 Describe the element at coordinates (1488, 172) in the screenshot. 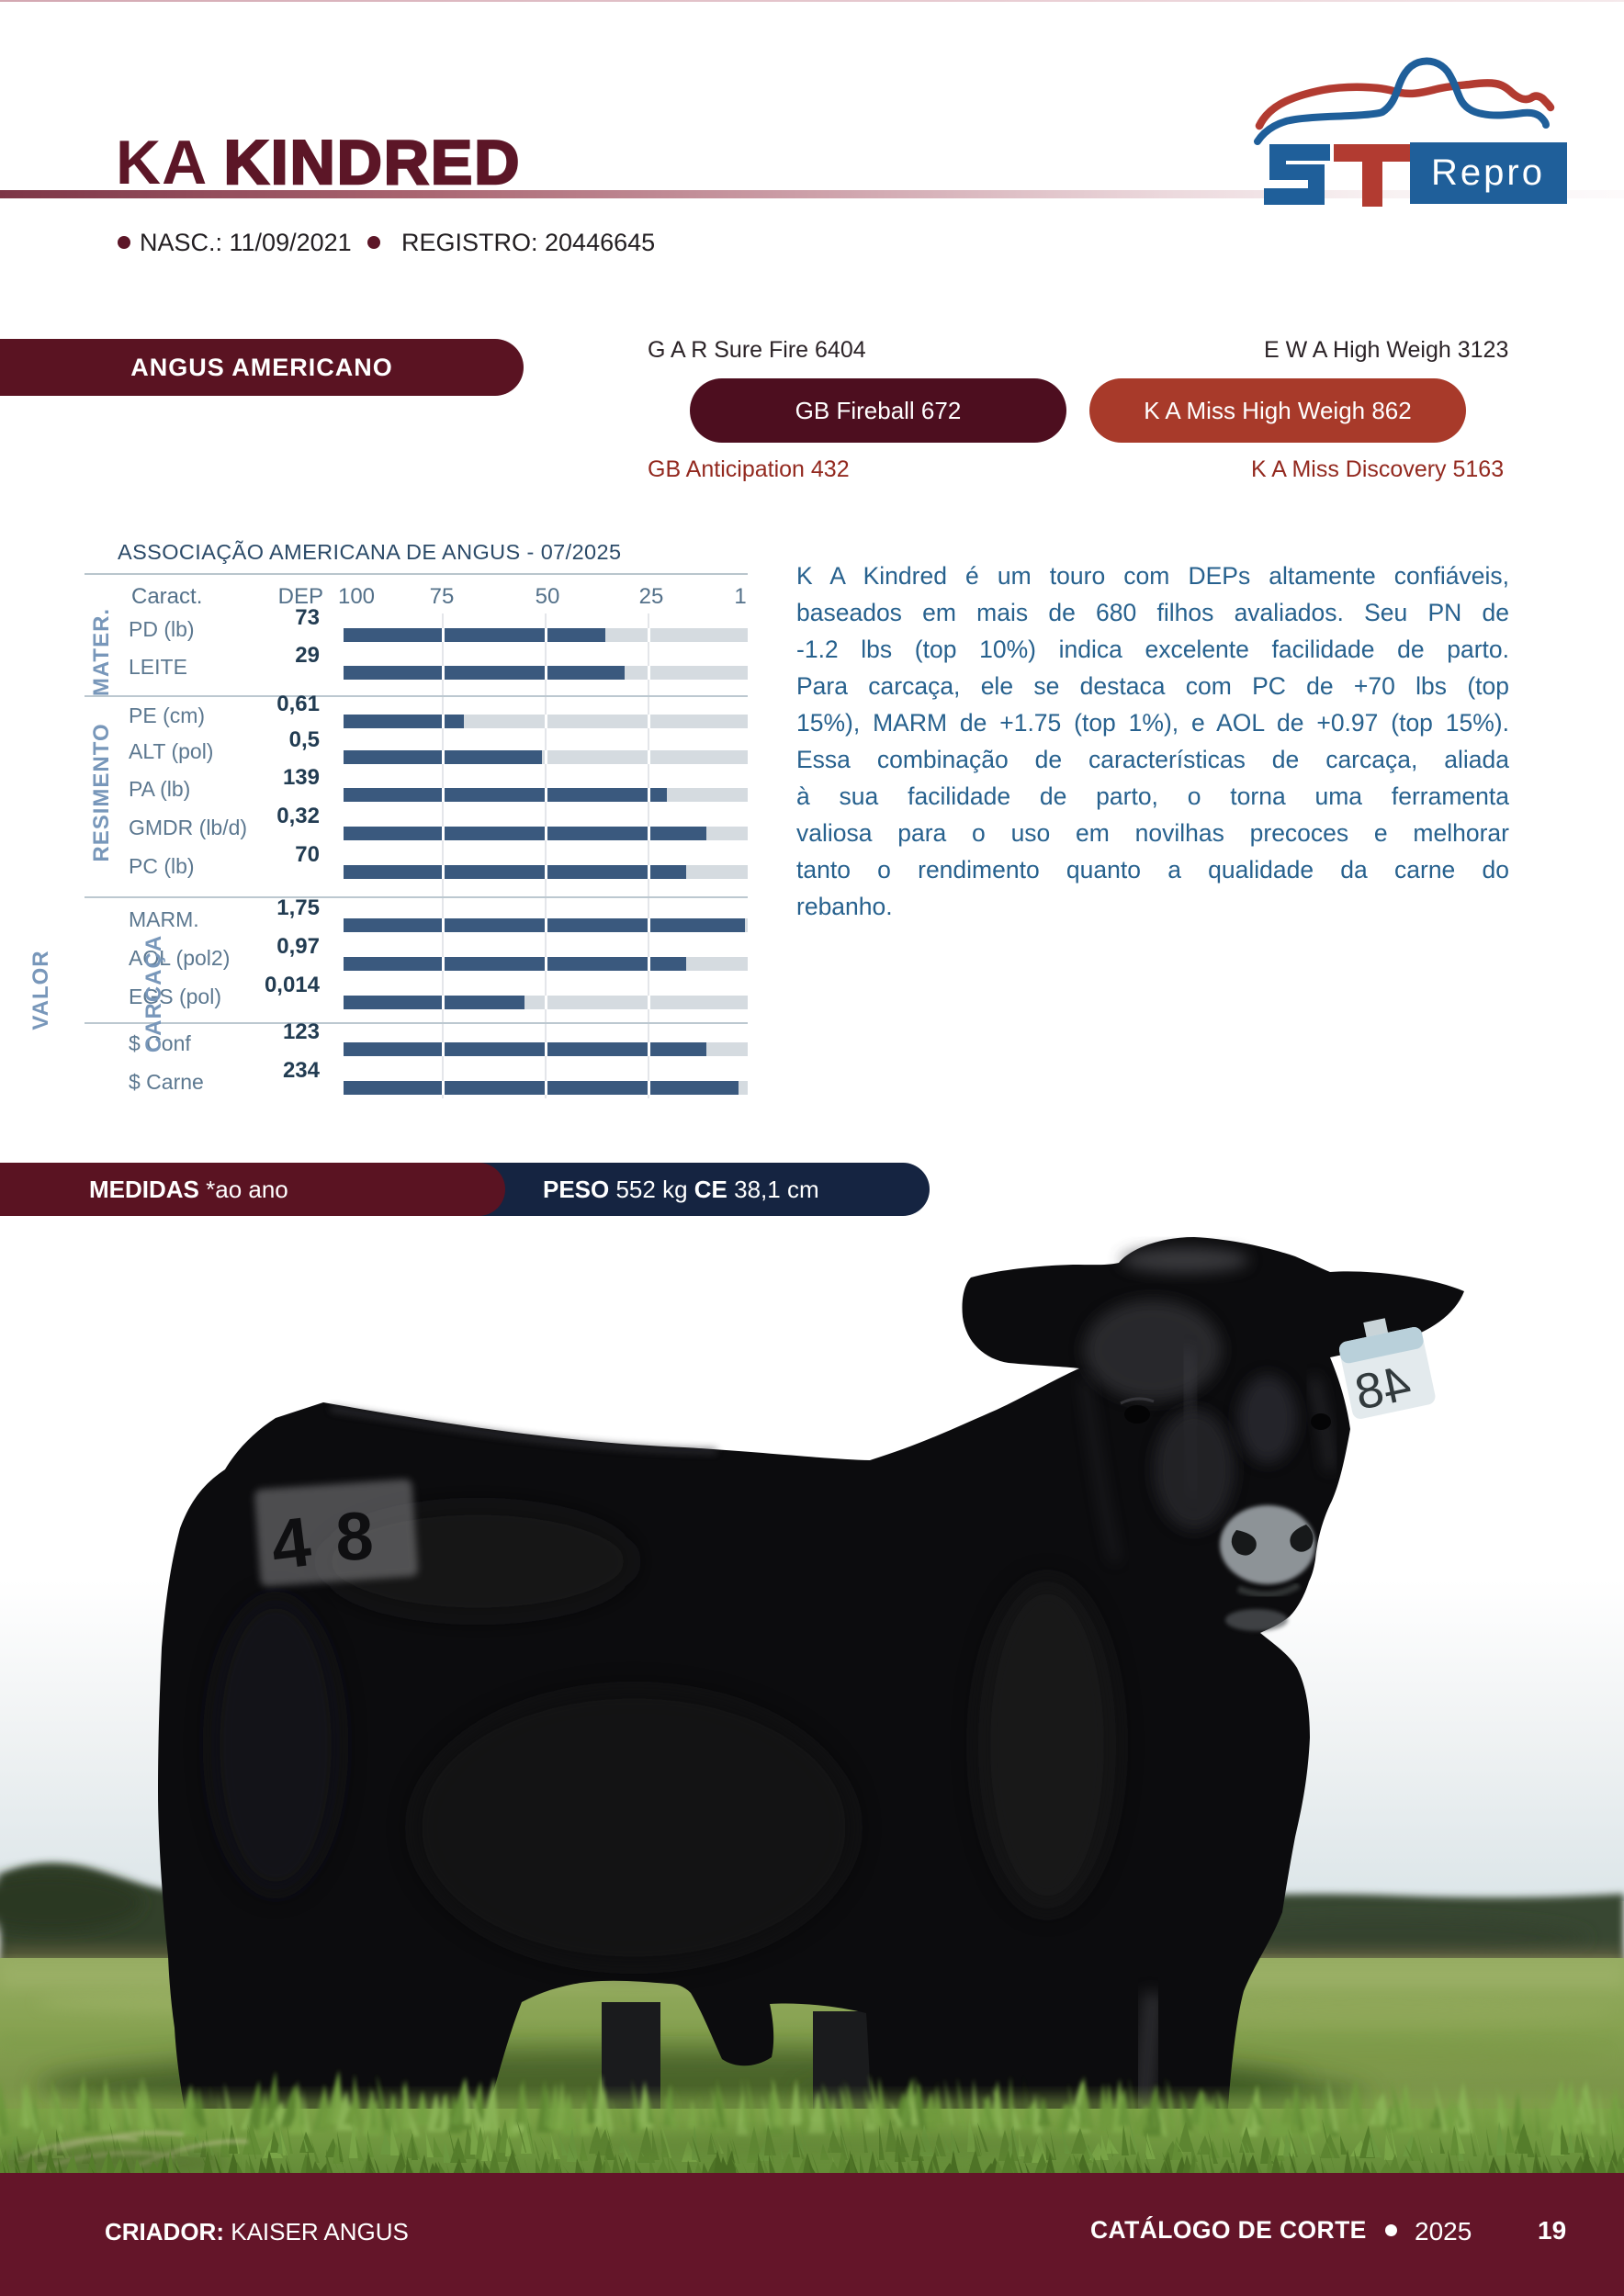

I see `svg-text: Repro` at that location.